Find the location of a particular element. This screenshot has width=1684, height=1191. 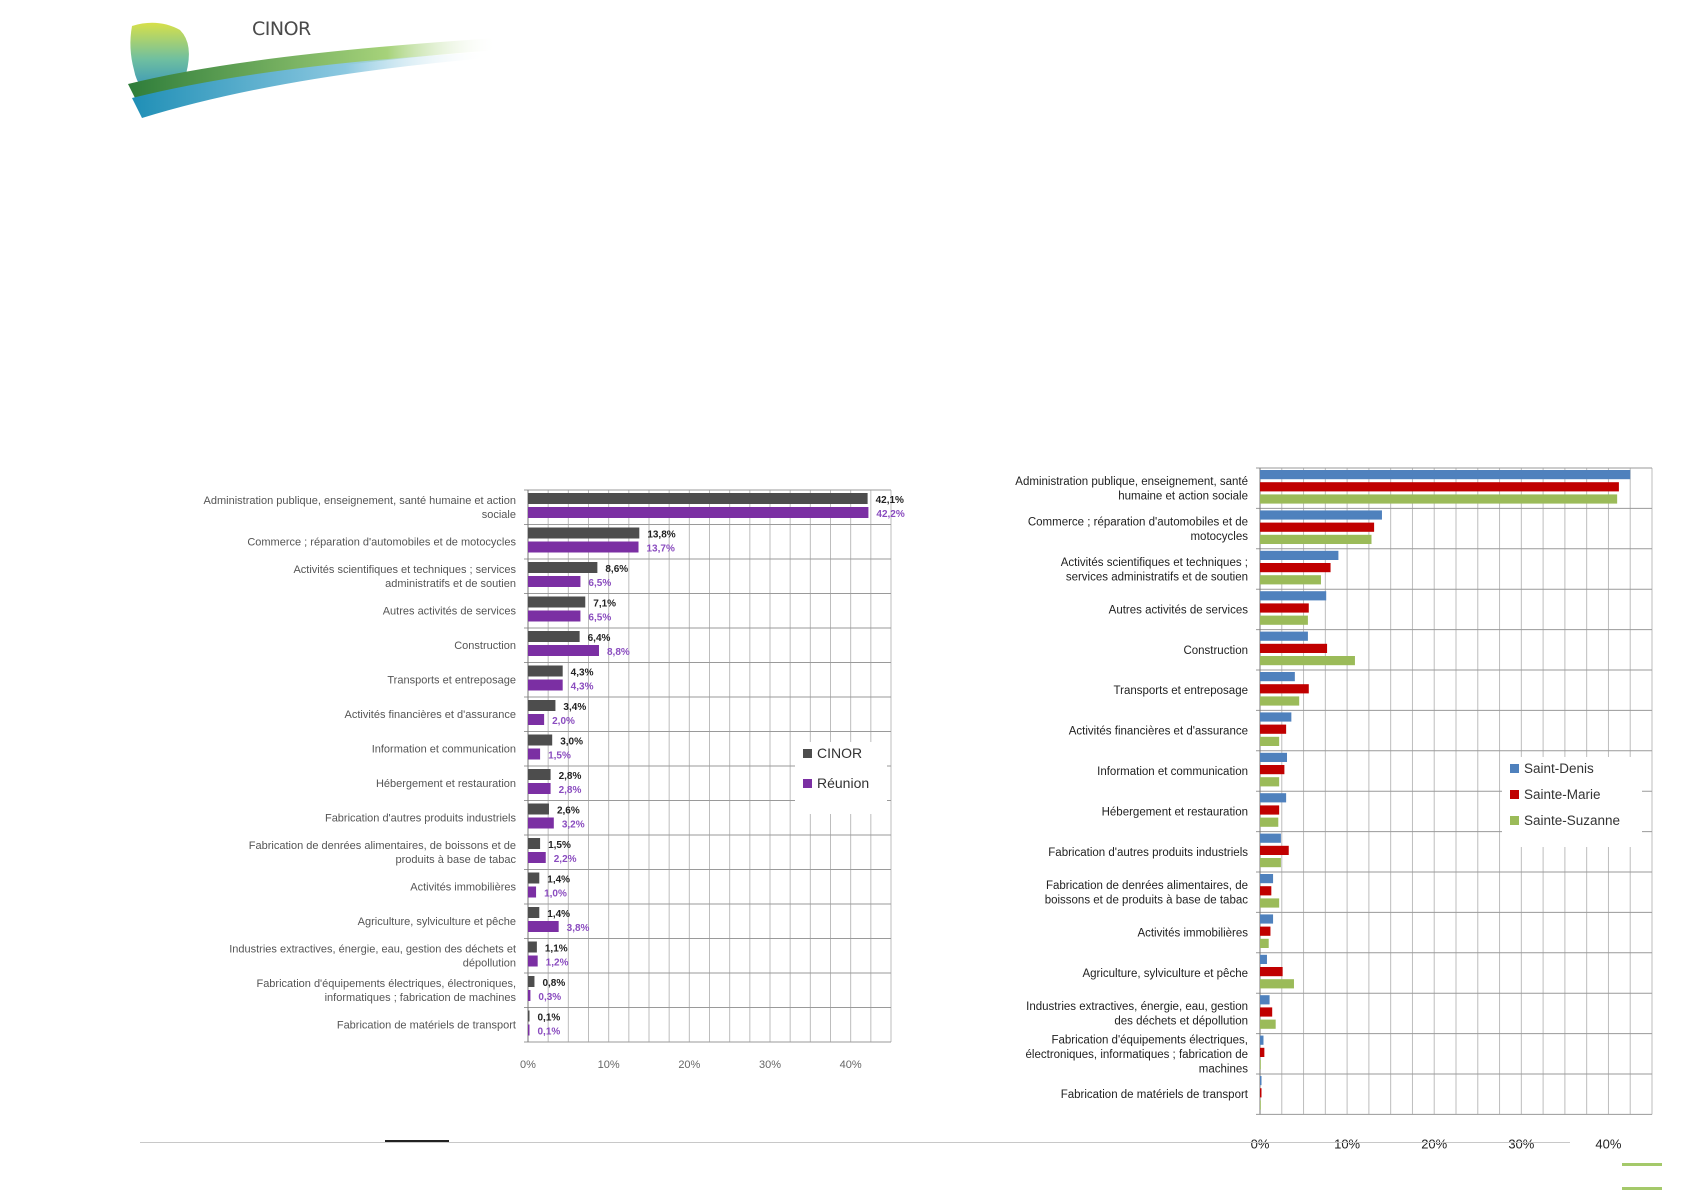

data-label-reunion-1: 13,7% is located at coordinates (661, 549).